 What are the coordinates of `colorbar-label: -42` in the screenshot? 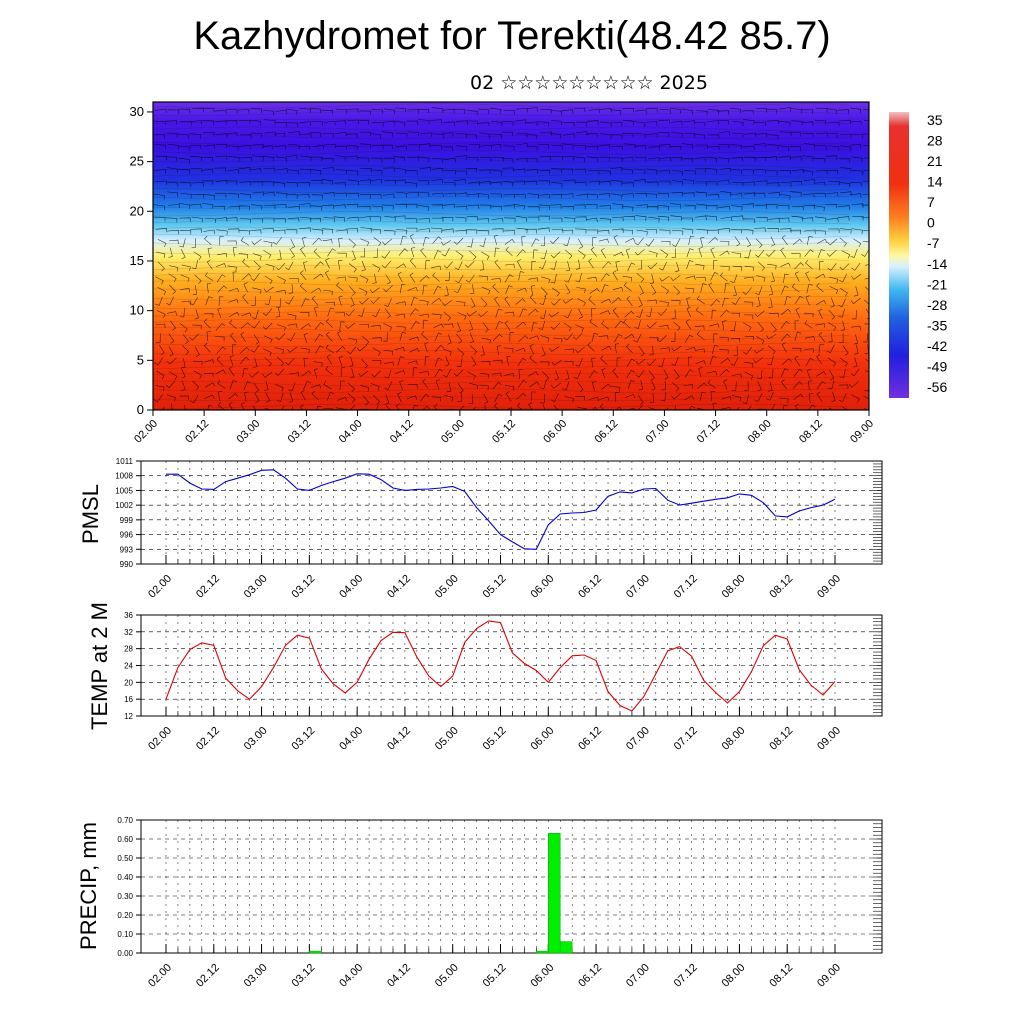 It's located at (937, 346).